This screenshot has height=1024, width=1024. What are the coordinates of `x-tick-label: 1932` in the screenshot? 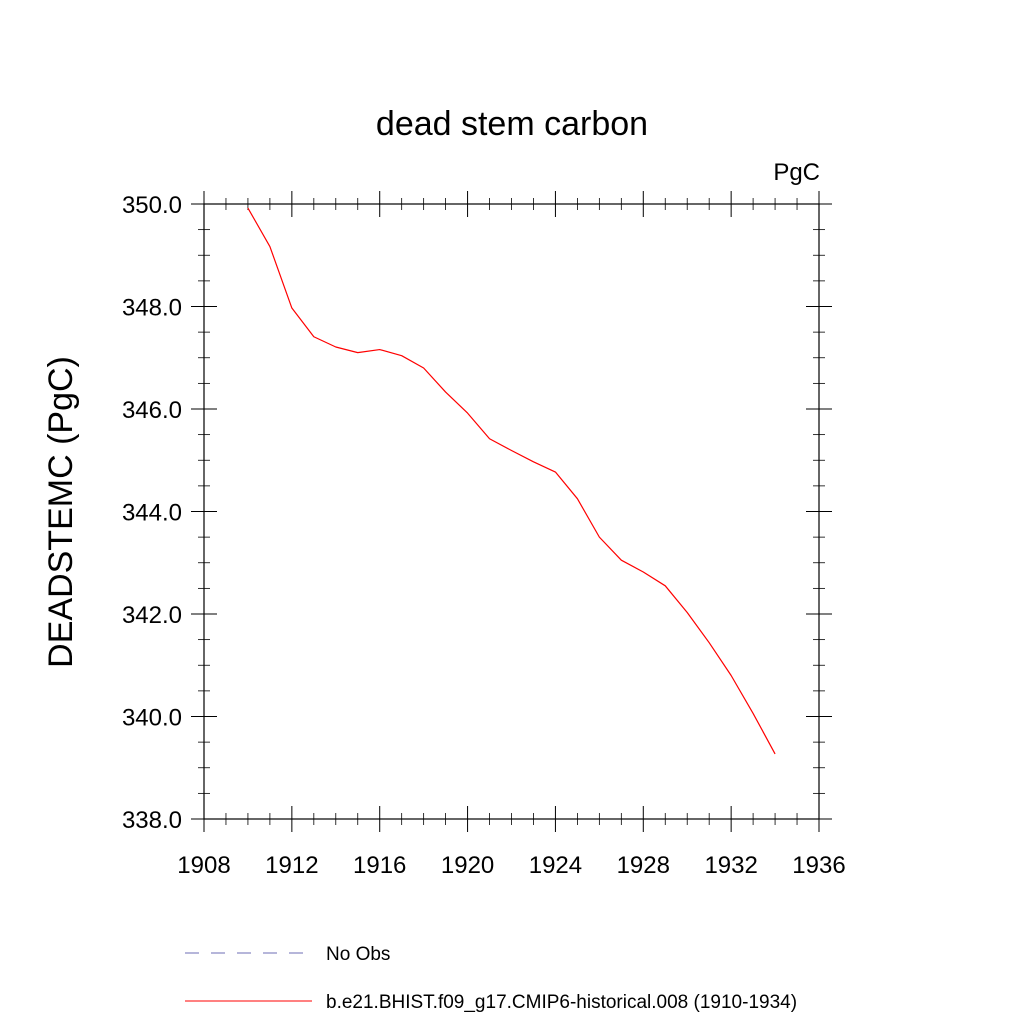 It's located at (730, 865).